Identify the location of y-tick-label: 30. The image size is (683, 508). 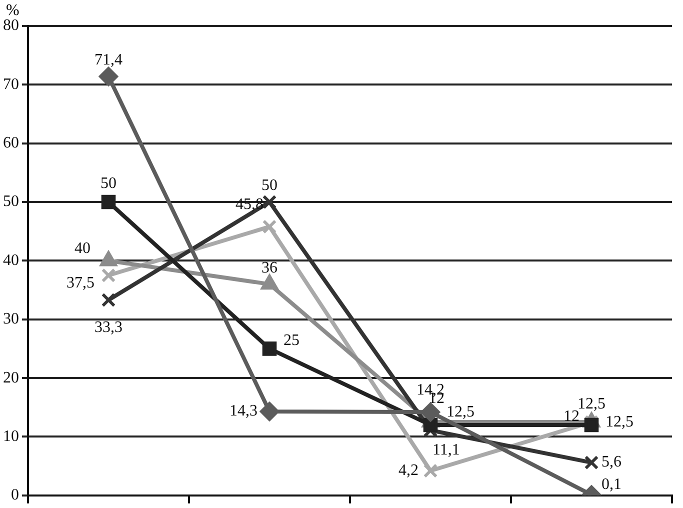
(11, 319).